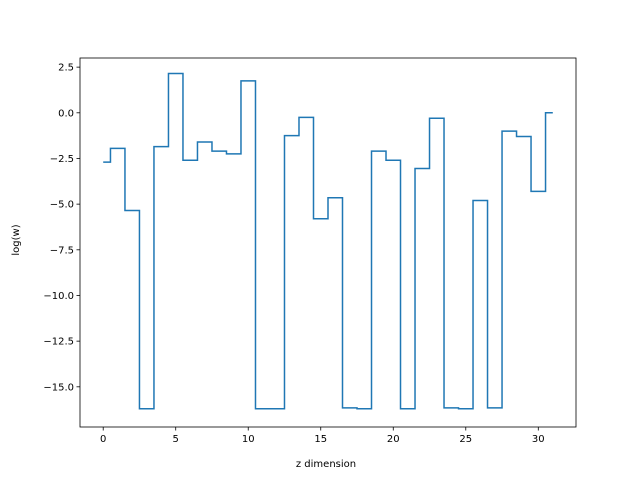 The height and width of the screenshot is (480, 640). I want to click on y-tick-label: −12.5, so click(58, 342).